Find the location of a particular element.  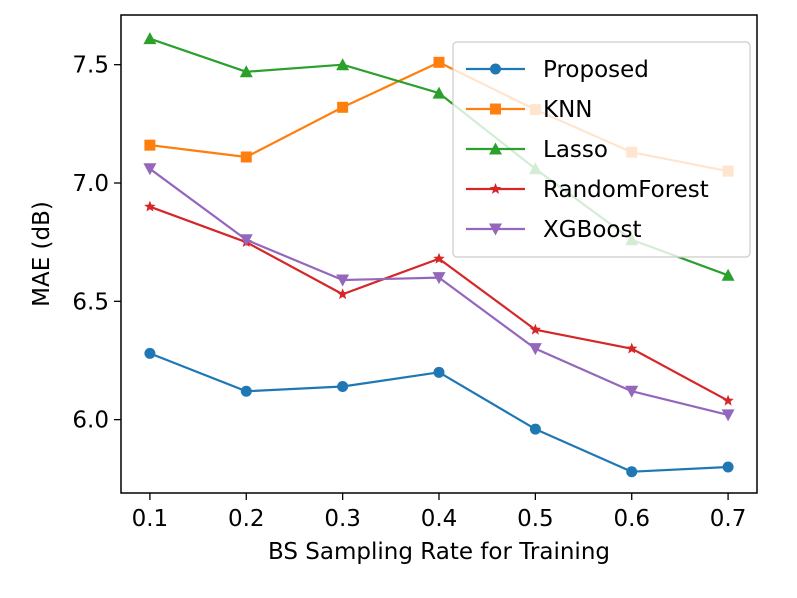

y-axis-label: MAE (dB) is located at coordinates (42, 254).